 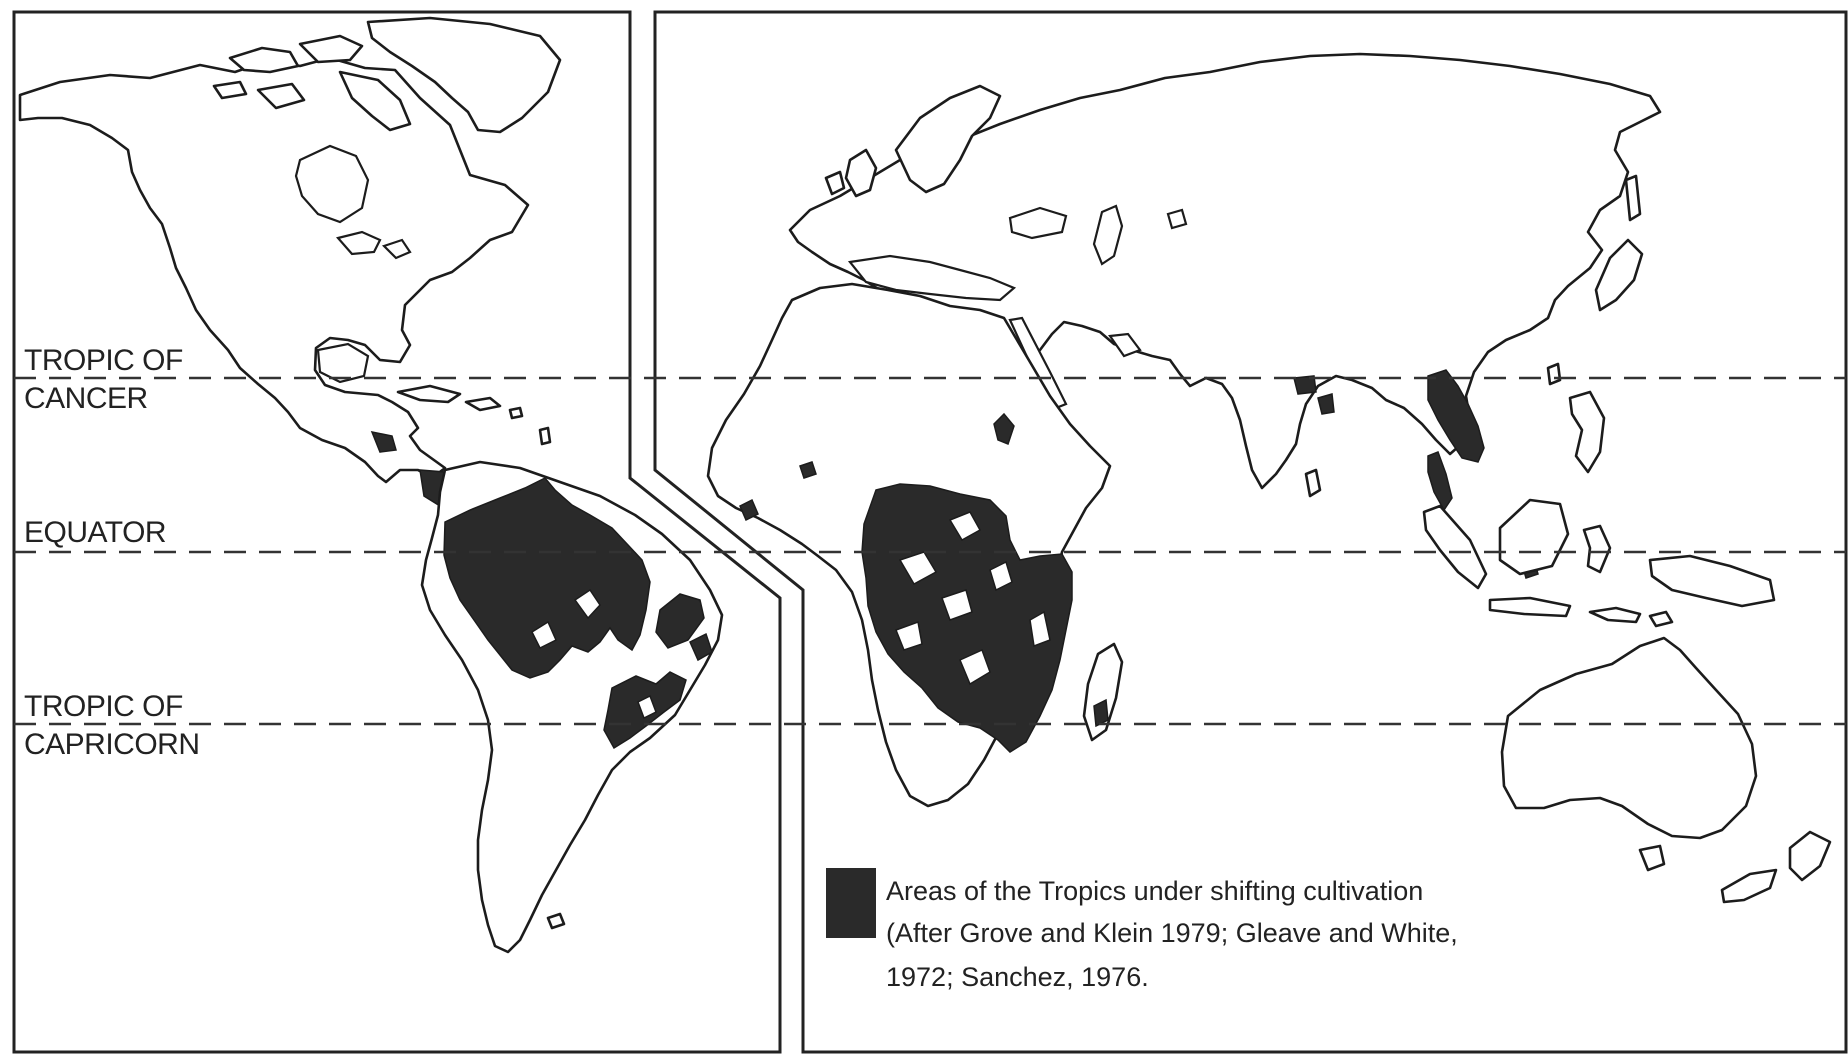 What do you see at coordinates (1629, 738) in the screenshot?
I see `australia-outline` at bounding box center [1629, 738].